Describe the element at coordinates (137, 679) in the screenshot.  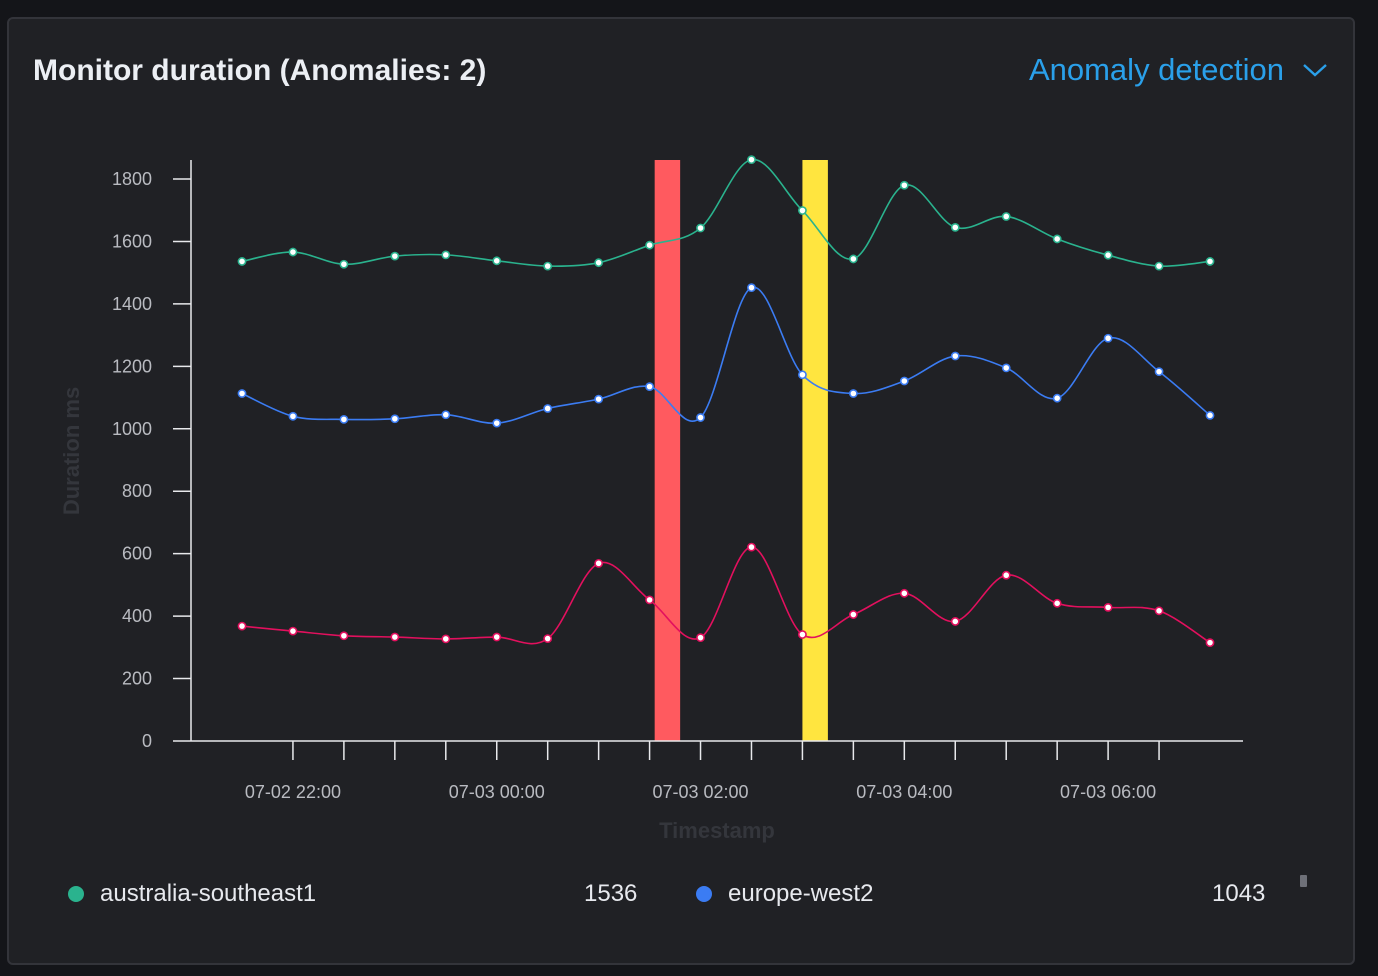
I see `y-tick-label: 200` at that location.